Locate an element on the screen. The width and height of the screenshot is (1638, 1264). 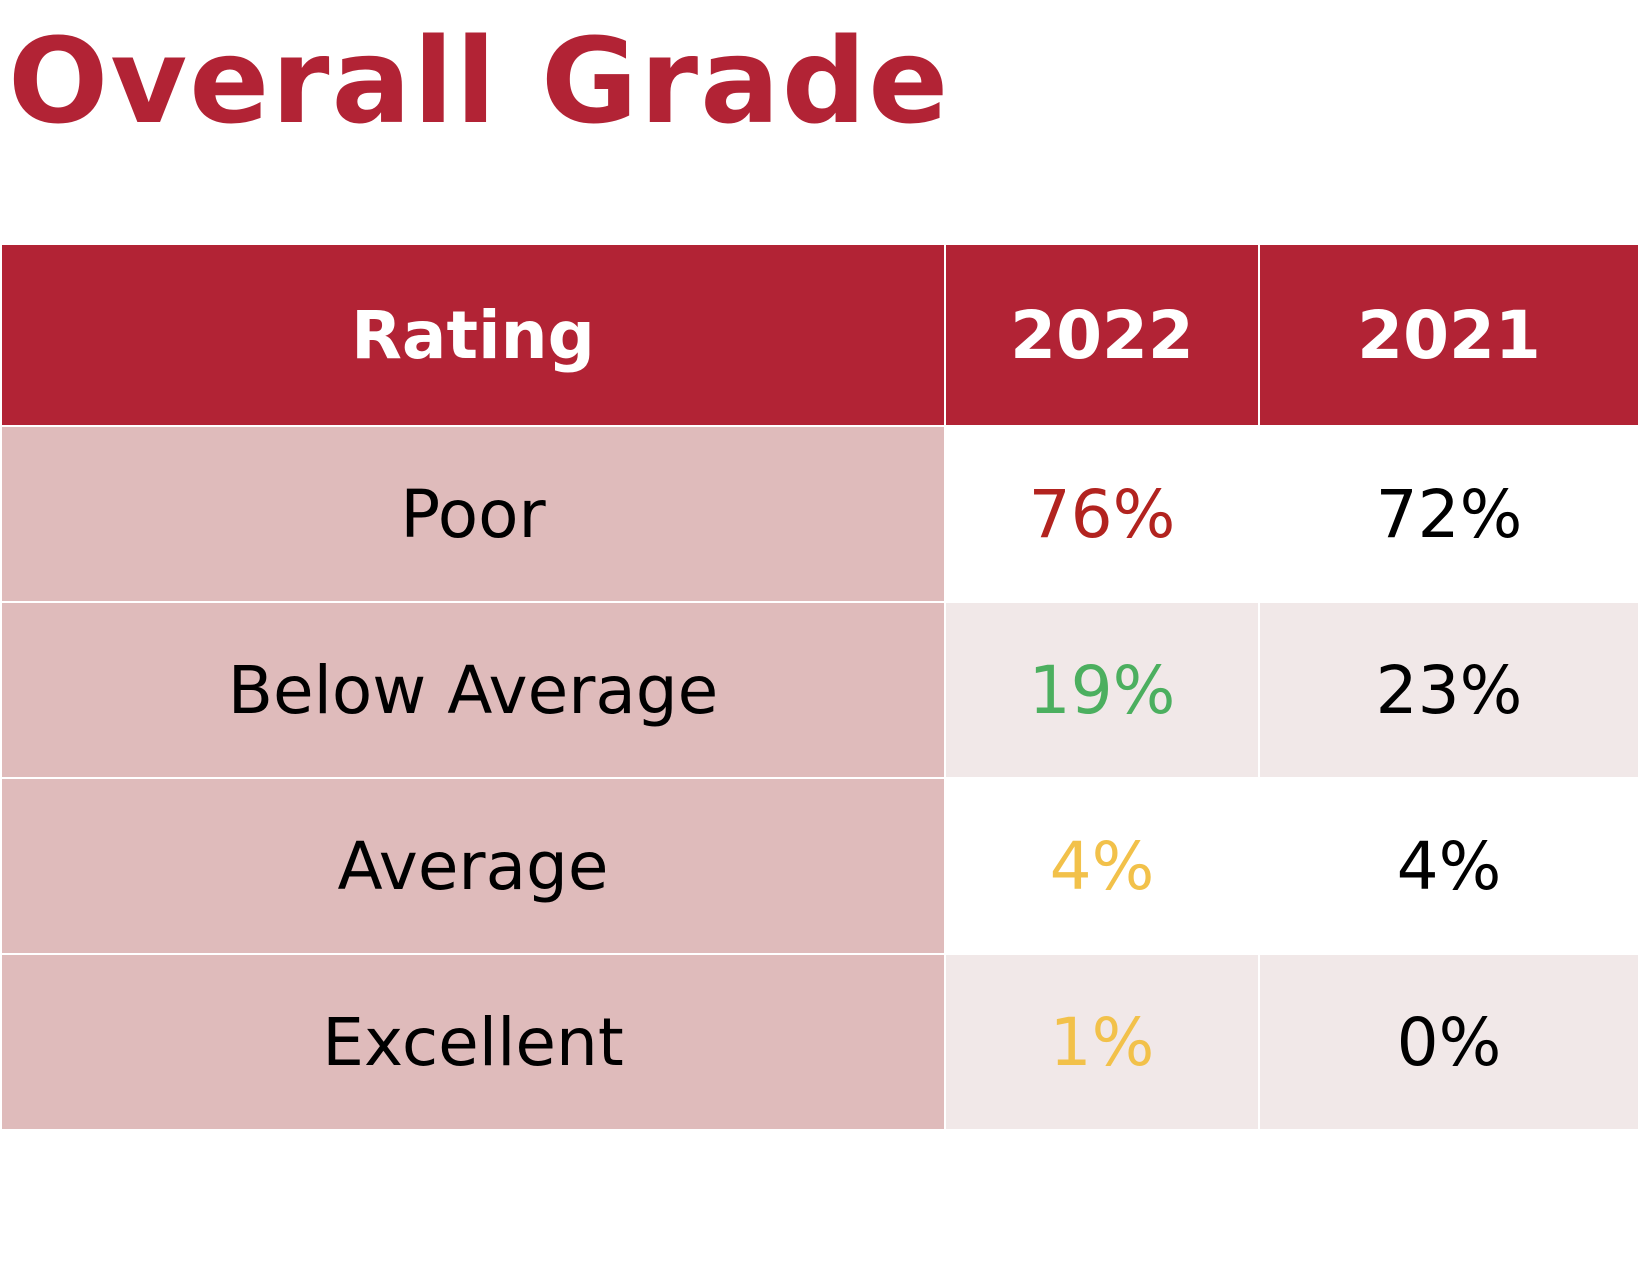
value-2022-cell: 19% is located at coordinates (1102, 690).